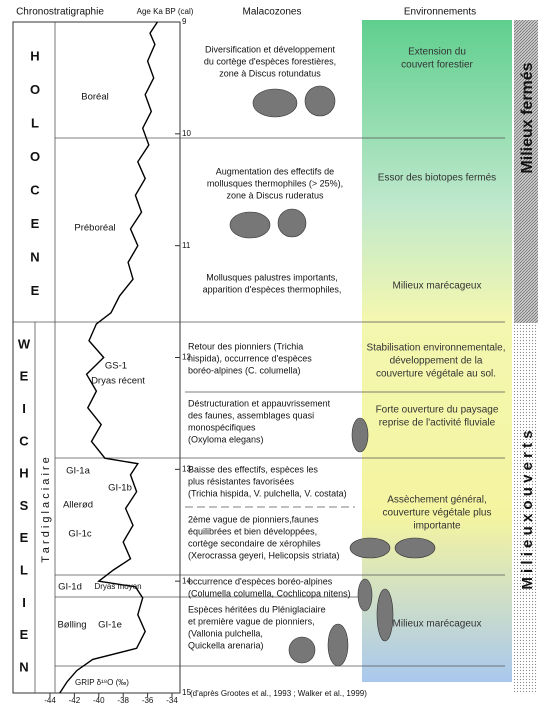 This screenshot has width=538, height=705. I want to click on period-letter: W, so click(24, 343).